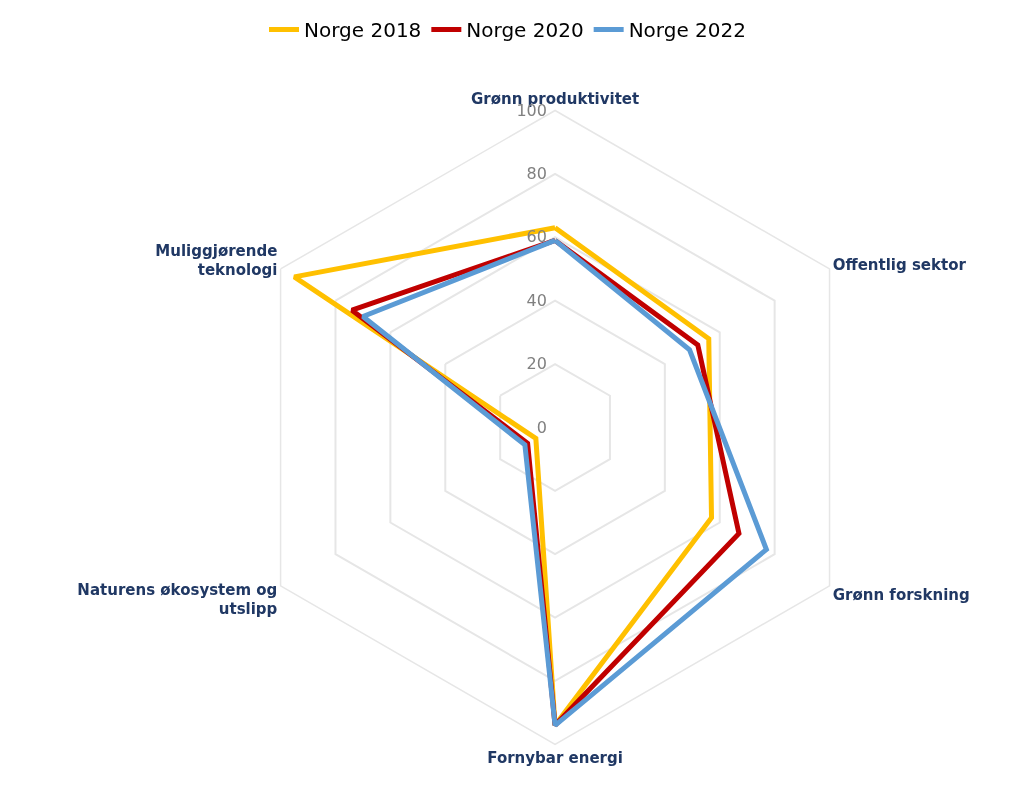 This screenshot has width=1015, height=793. What do you see at coordinates (177, 599) in the screenshot?
I see `spoke-label: Naturens økosystem og utslipp` at bounding box center [177, 599].